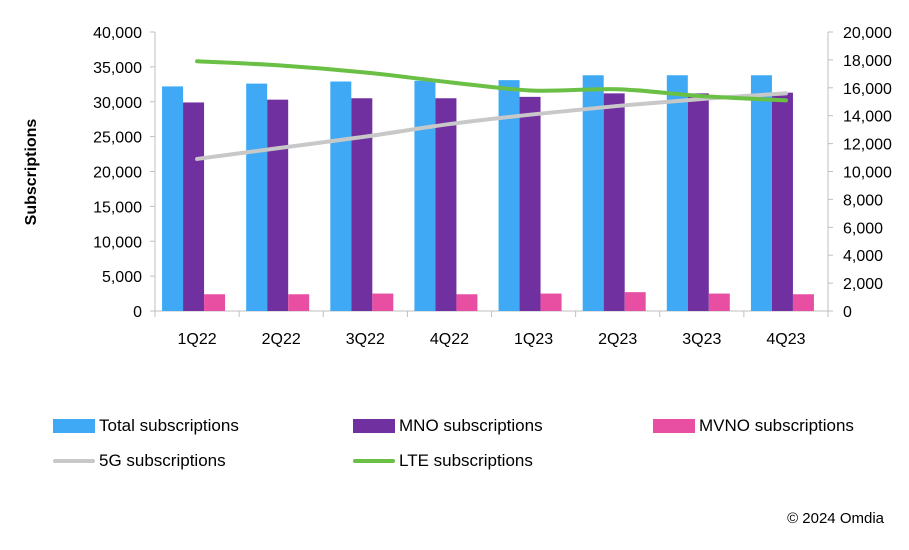 The width and height of the screenshot is (909, 550). Describe the element at coordinates (867, 33) in the screenshot. I see `y2-tick-label: 20,000` at that location.